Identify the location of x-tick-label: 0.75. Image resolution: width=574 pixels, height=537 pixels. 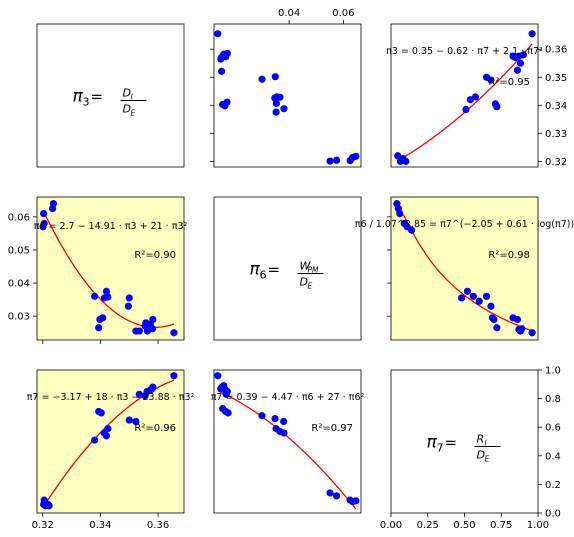
(501, 525).